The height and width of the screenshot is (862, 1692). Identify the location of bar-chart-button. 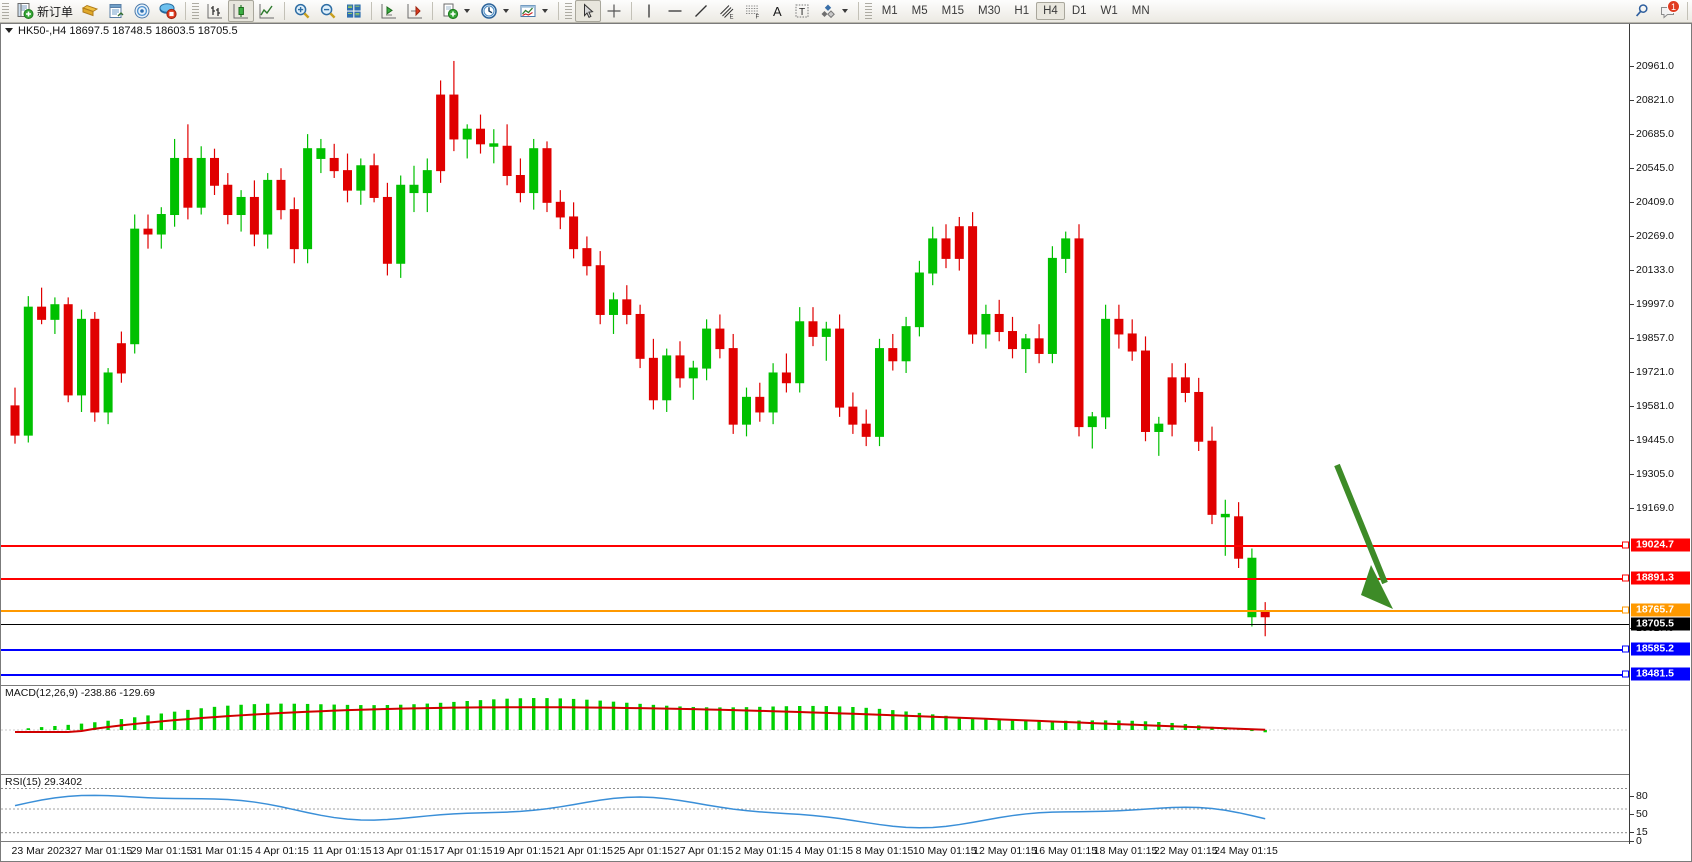
(215, 11).